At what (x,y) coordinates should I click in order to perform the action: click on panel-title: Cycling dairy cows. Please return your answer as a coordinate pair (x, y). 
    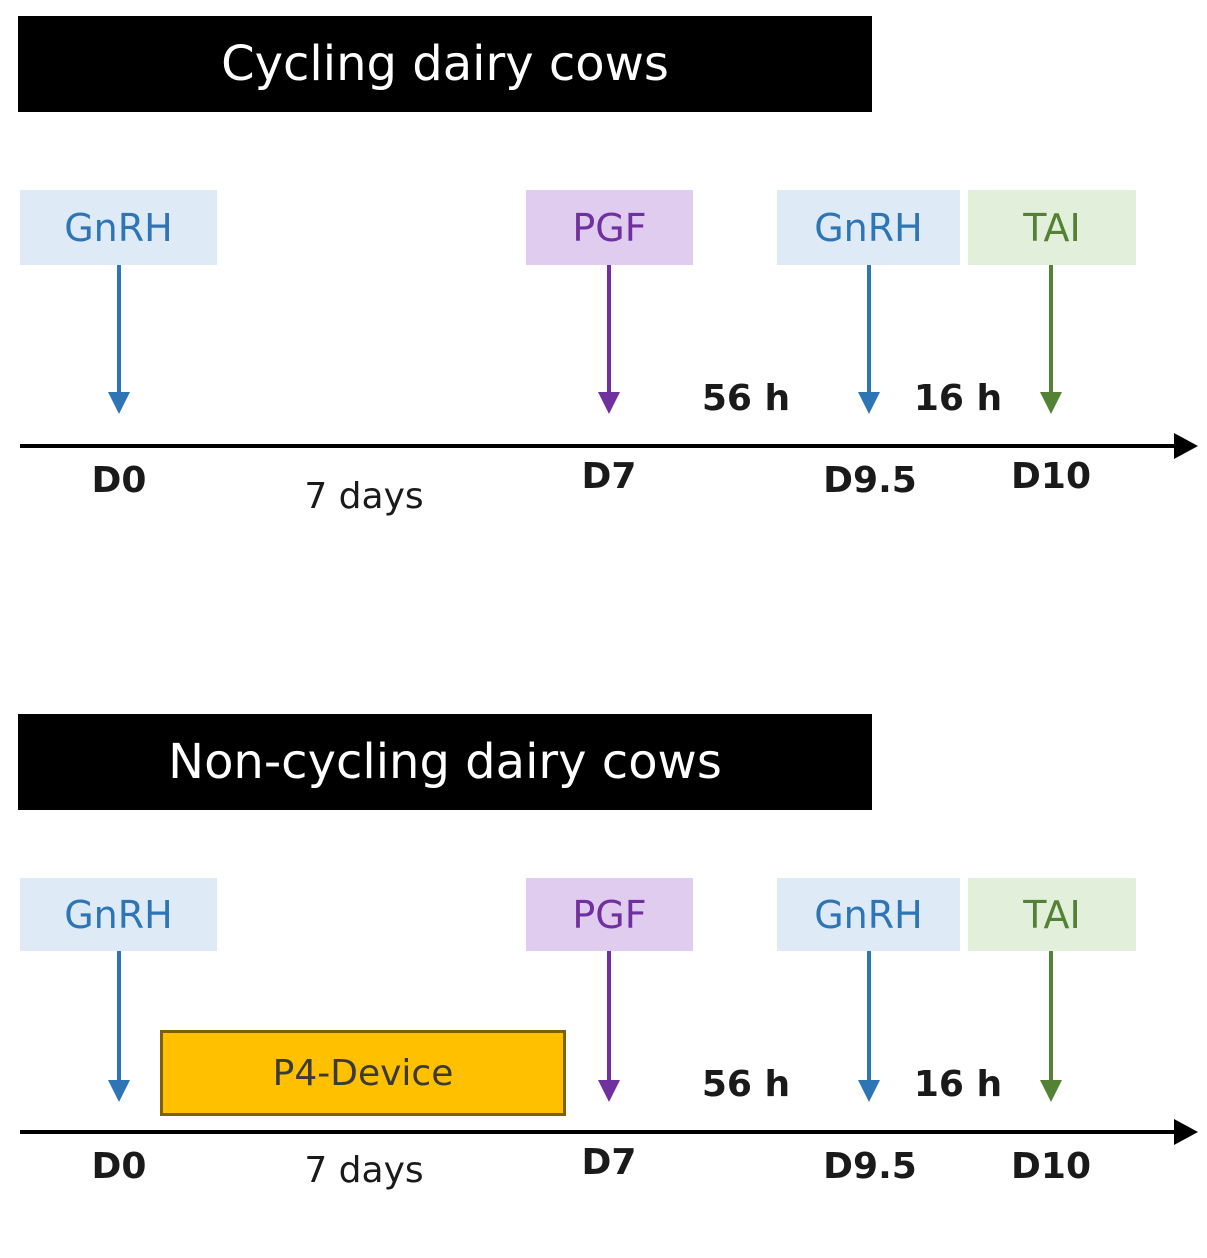
    Looking at the image, I should click on (445, 64).